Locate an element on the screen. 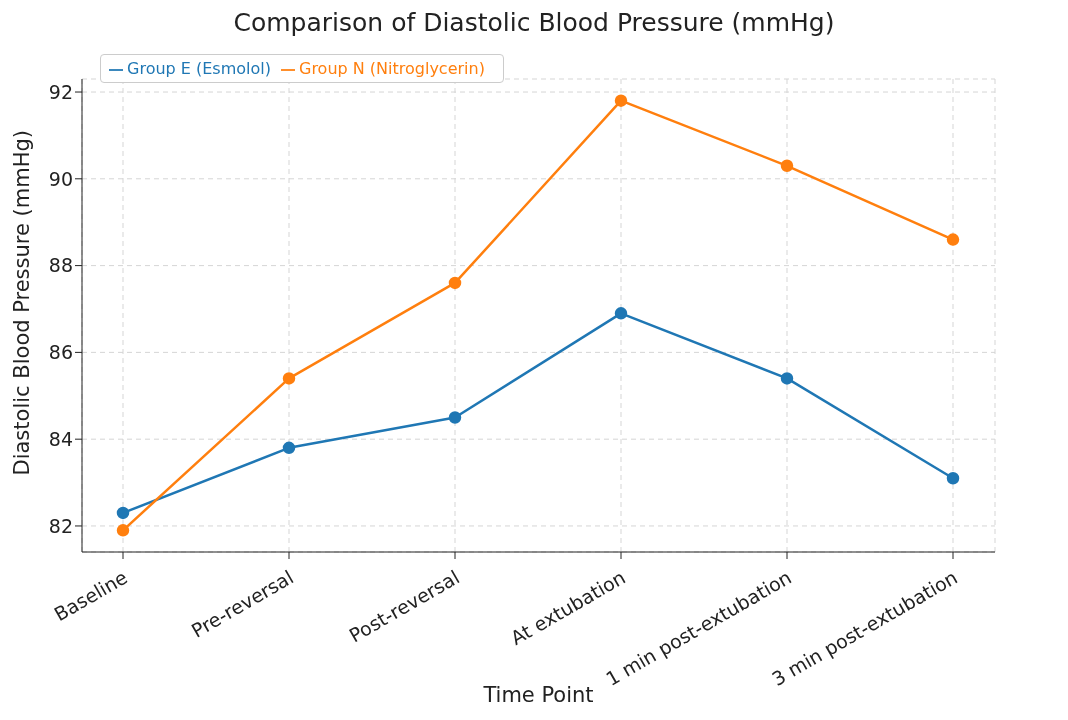  y-tick-label: 82 is located at coordinates (60, 525).